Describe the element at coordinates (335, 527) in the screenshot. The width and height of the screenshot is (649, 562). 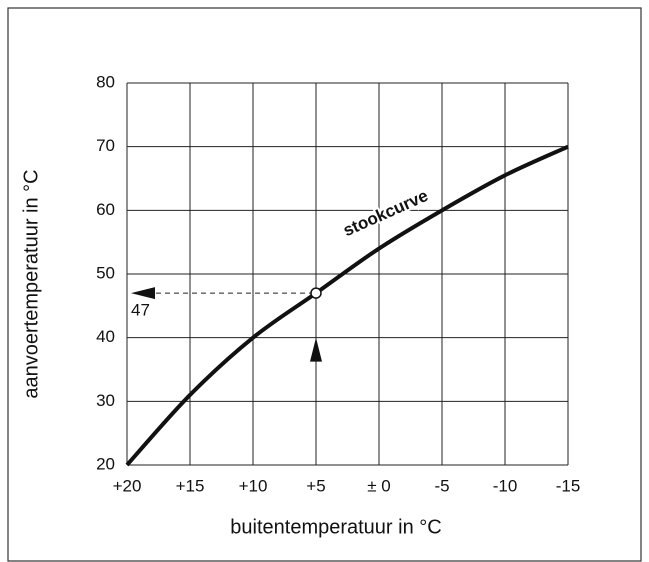
I see `x-axis-label: buitentemperatuur in °C` at that location.